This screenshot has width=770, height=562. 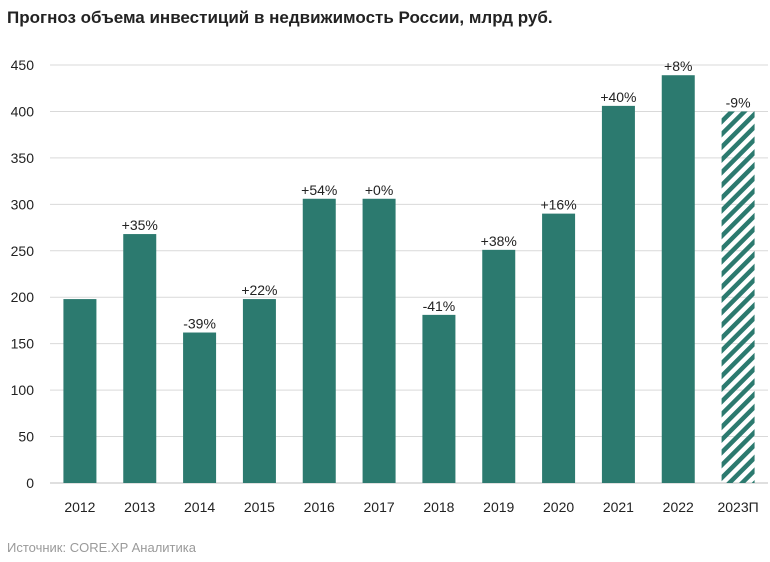 What do you see at coordinates (23, 65) in the screenshot?
I see `y-tick-label: 450` at bounding box center [23, 65].